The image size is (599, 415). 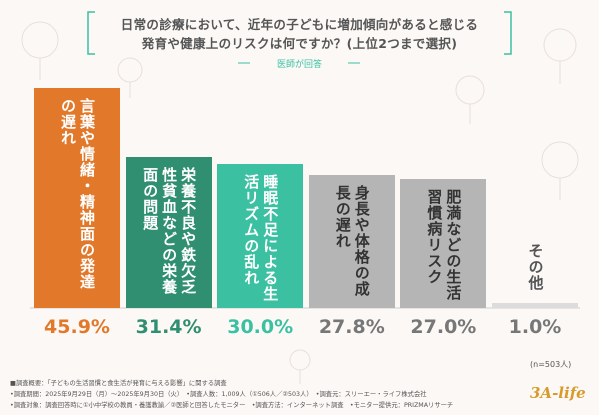 What do you see at coordinates (299, 24) in the screenshot?
I see `chart-title: 日常の診療において、近年の子どもに増加傾向があると感じる` at bounding box center [299, 24].